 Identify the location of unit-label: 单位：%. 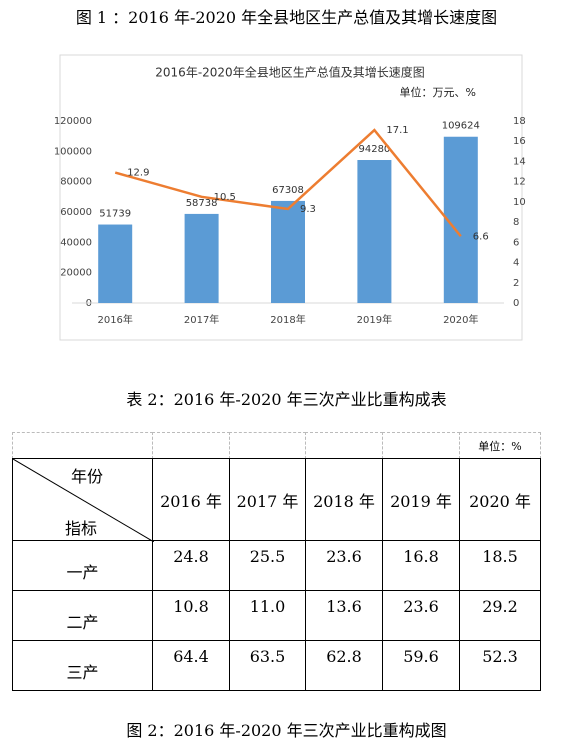
(500, 446).